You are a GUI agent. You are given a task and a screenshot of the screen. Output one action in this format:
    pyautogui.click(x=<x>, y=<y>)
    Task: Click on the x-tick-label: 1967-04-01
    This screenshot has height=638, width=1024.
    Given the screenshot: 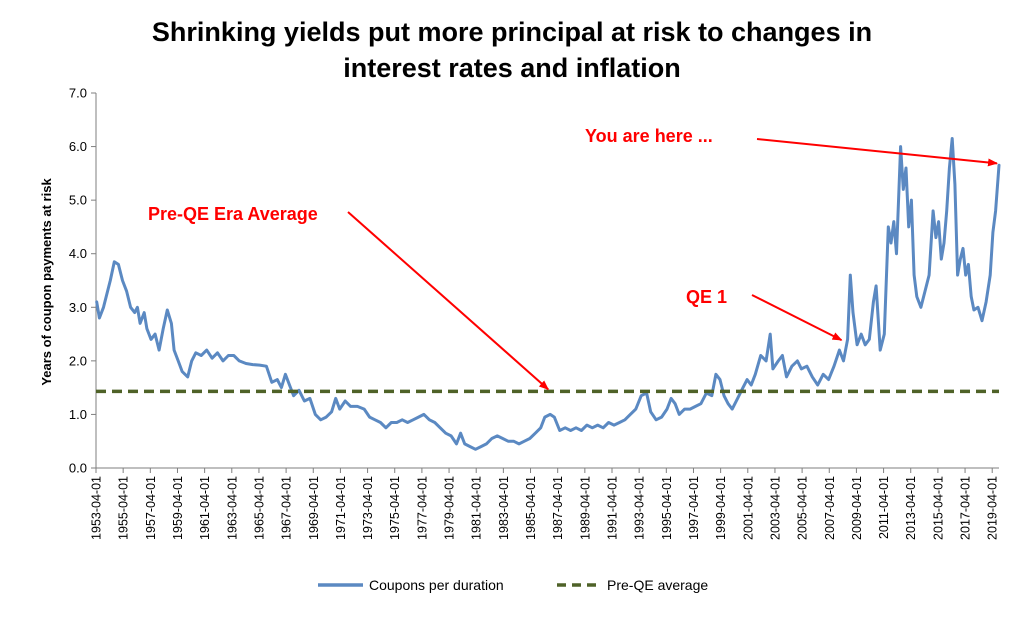 What is the action you would take?
    pyautogui.click(x=287, y=508)
    